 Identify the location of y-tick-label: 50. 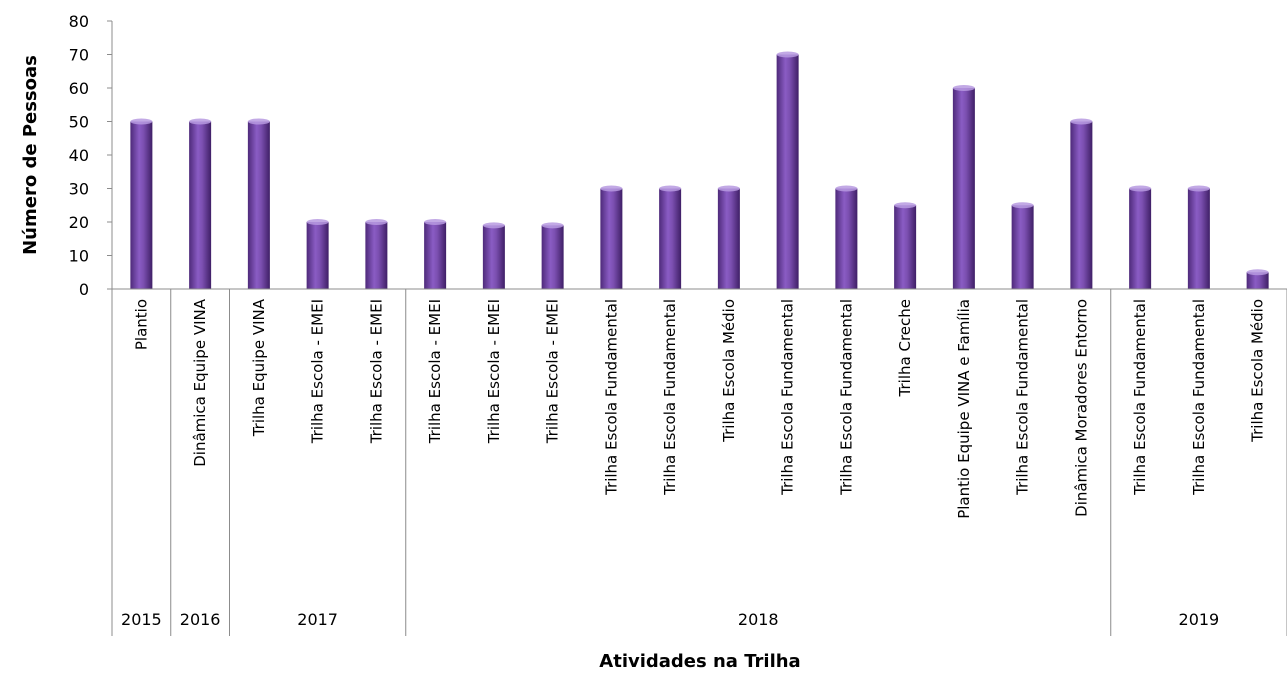
(79, 122).